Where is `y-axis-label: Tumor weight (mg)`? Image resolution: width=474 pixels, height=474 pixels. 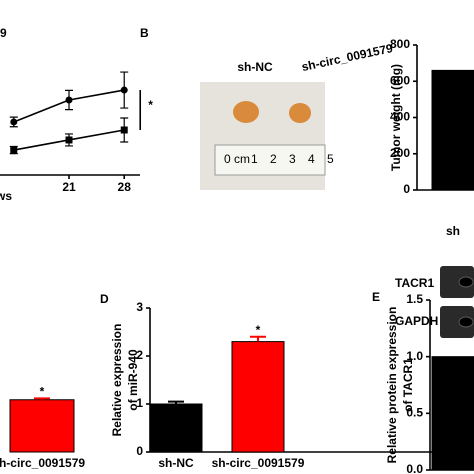 y-axis-label: Tumor weight (mg) is located at coordinates (396, 117).